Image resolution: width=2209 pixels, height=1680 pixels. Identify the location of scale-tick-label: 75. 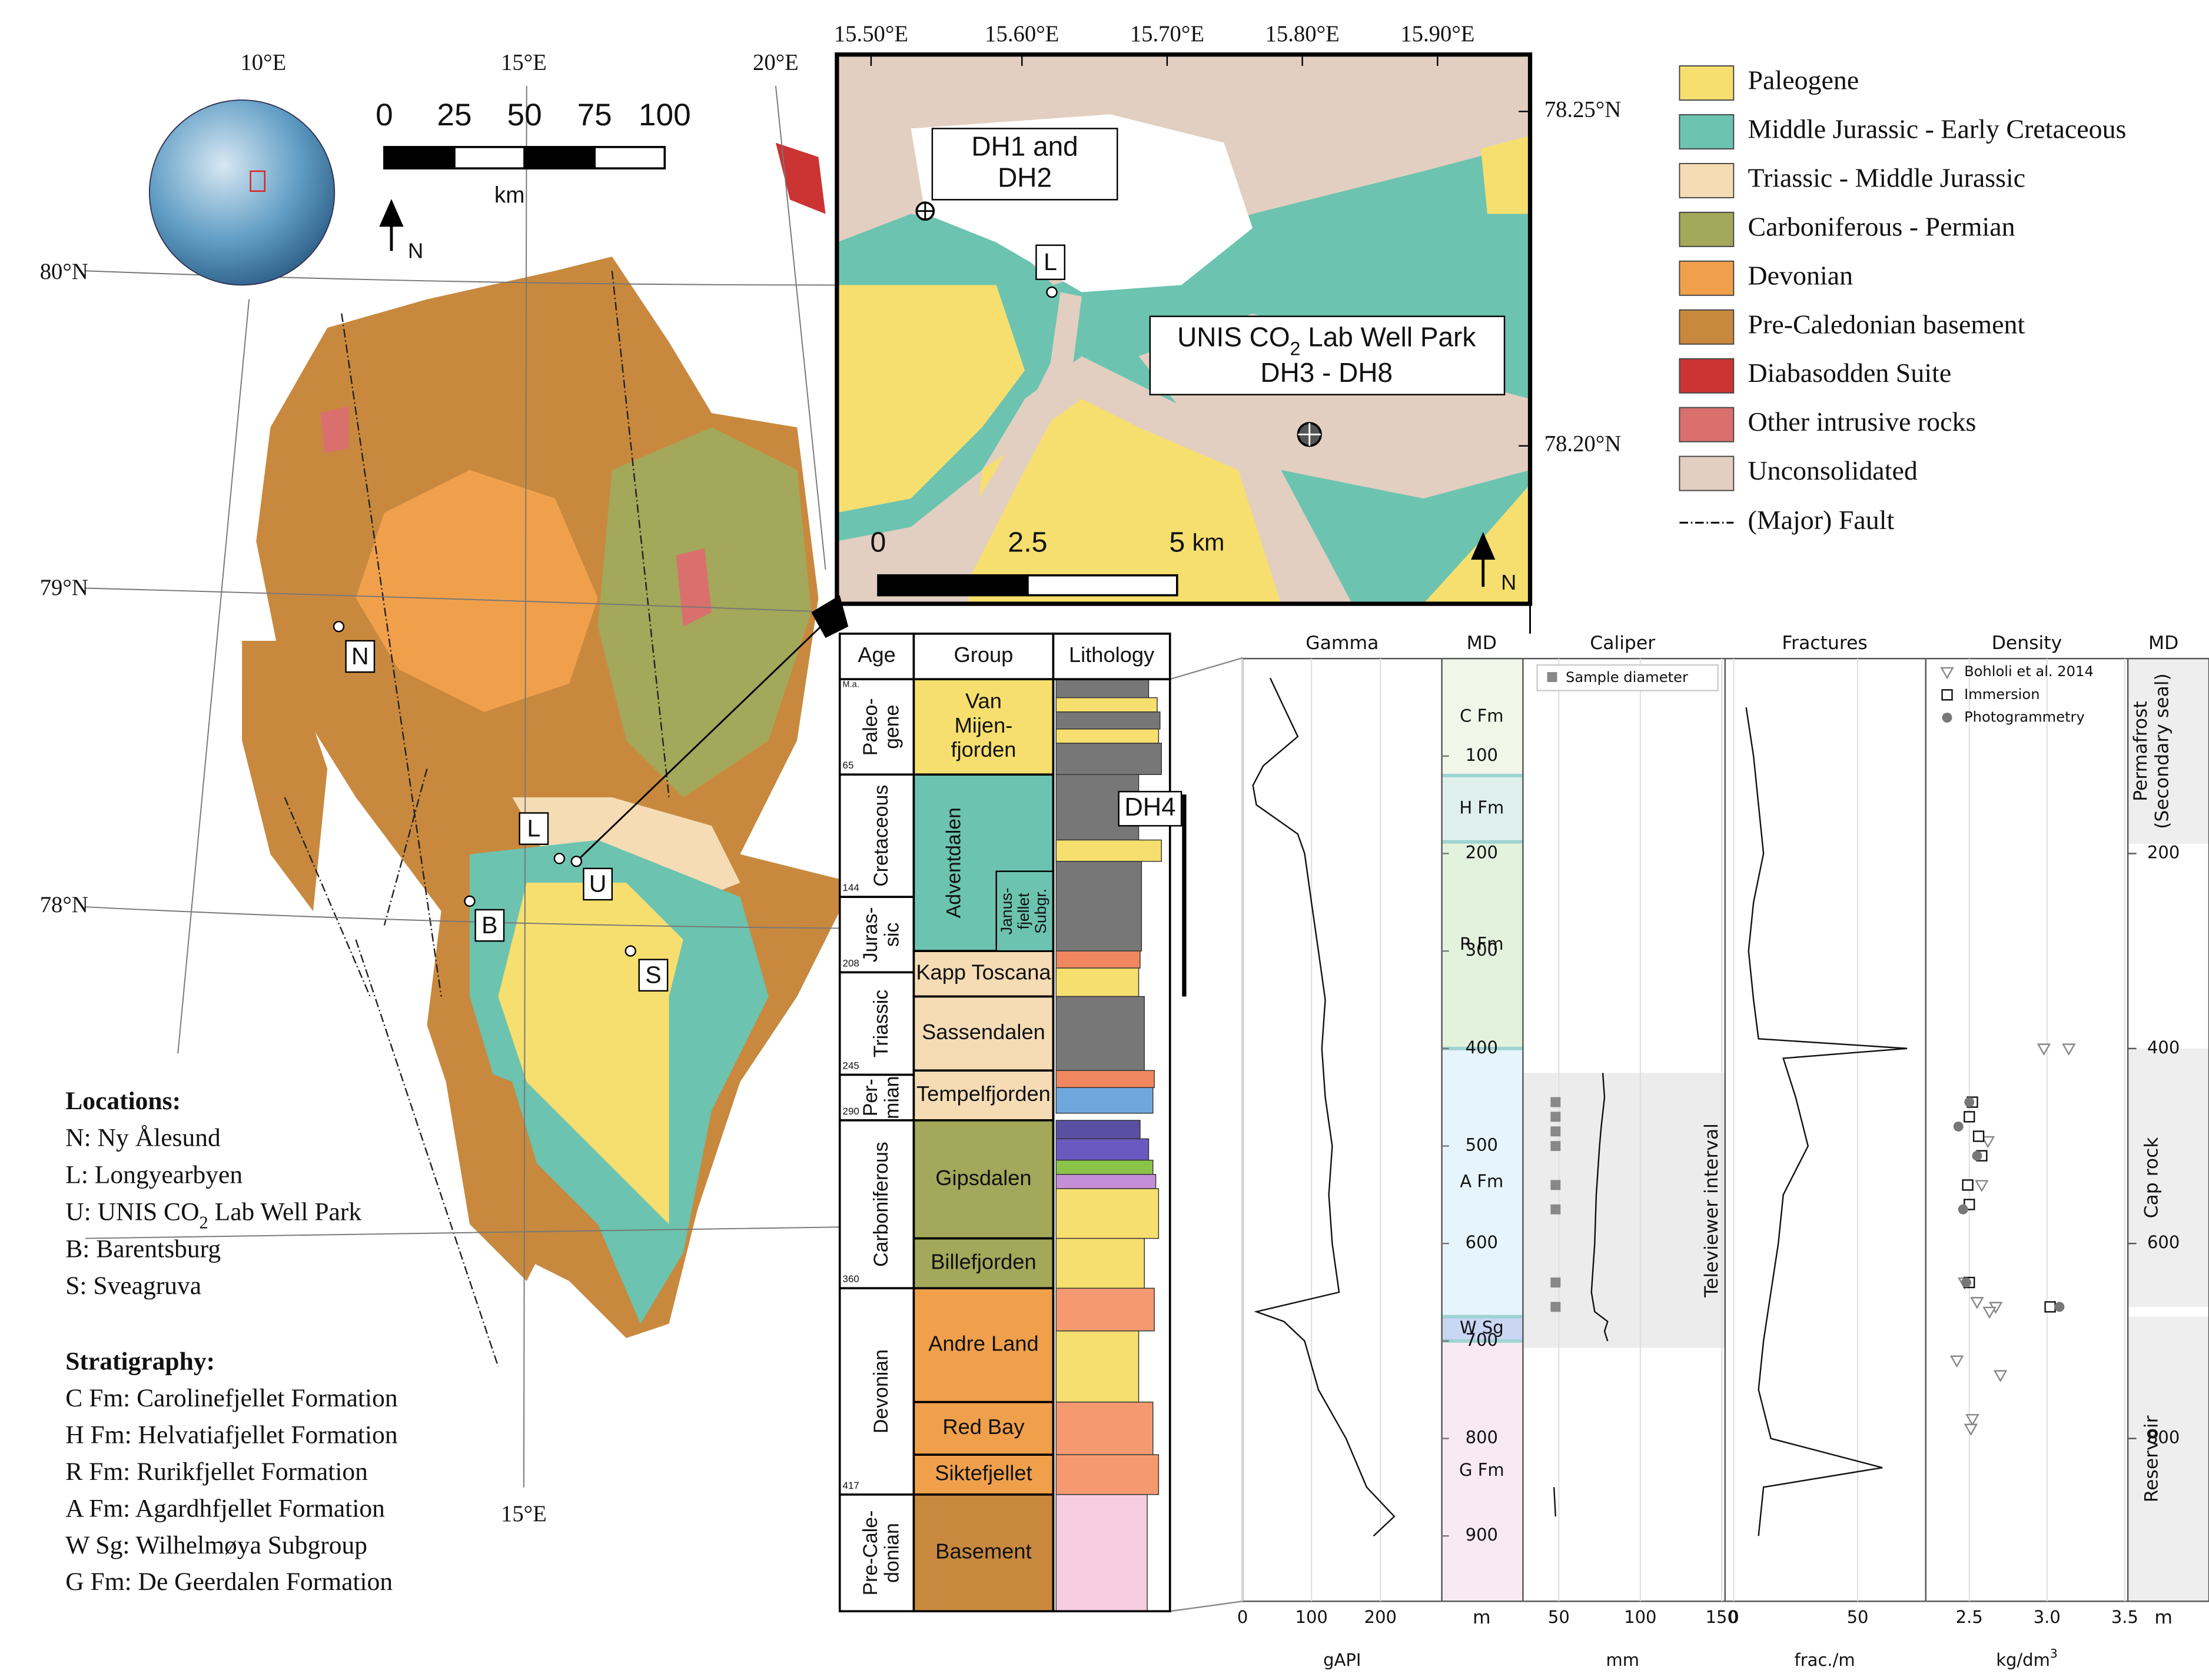
(594, 115).